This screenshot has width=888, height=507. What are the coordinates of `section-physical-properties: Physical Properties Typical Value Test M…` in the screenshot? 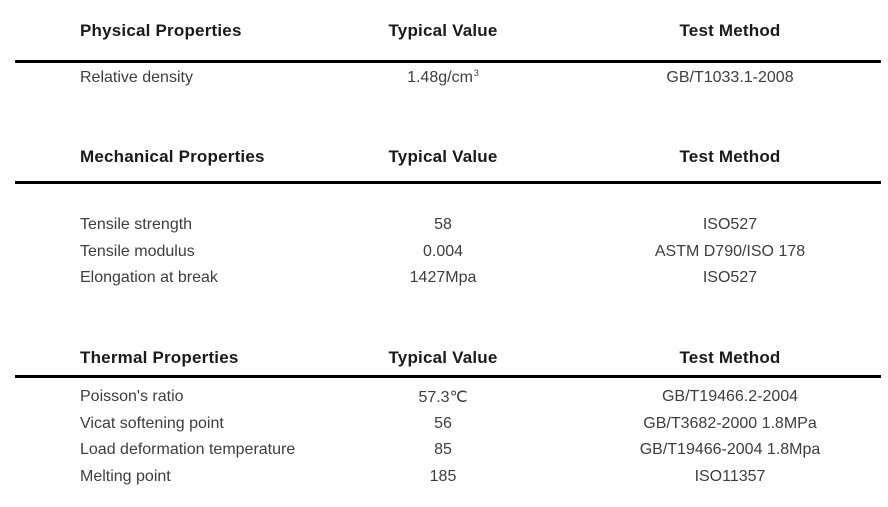 It's located at (448, 54).